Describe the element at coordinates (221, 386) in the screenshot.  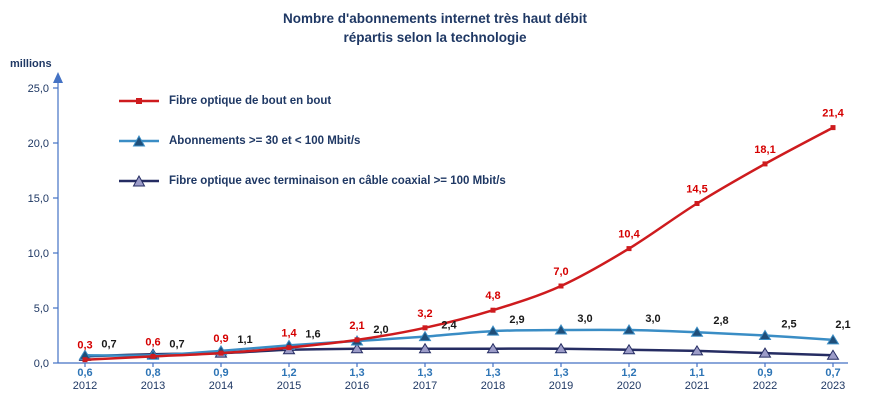
I see `x-tick-label: 2014` at that location.